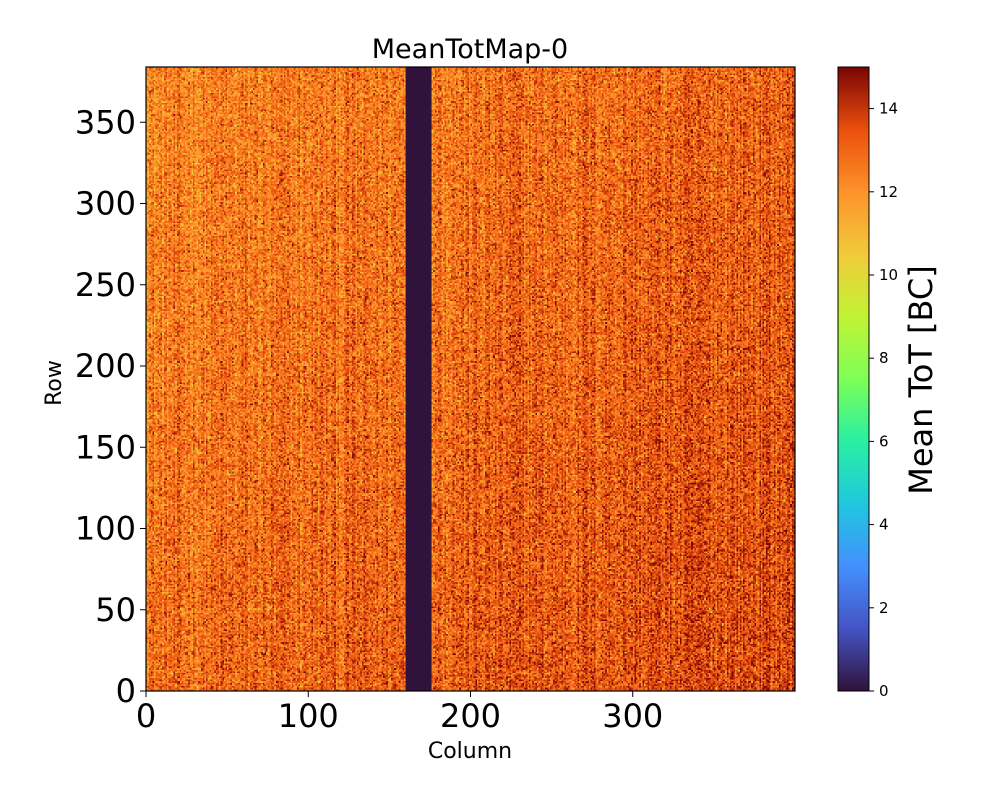 This screenshot has height=800, width=1000. Describe the element at coordinates (470, 49) in the screenshot. I see `chart-title: MeanTotMap-0` at that location.